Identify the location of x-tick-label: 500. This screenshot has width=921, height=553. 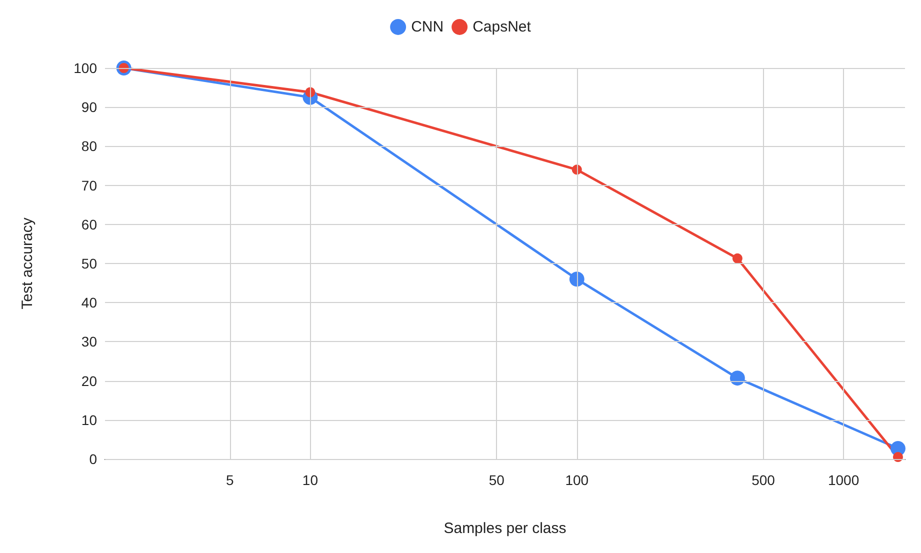
(764, 480).